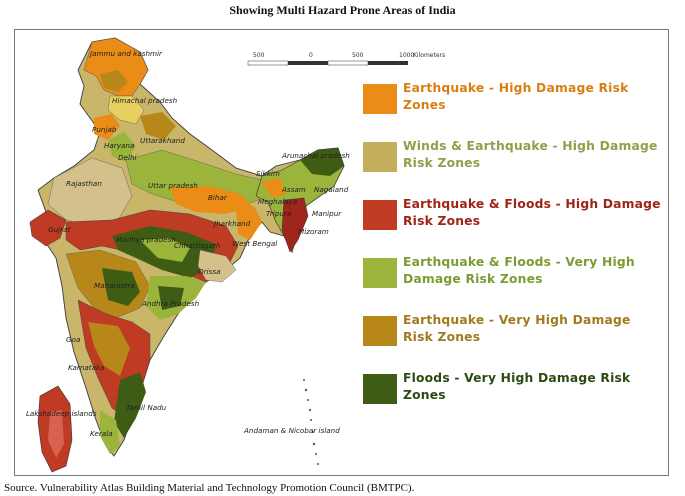 This screenshot has height=496, width=685. I want to click on label-wb: West Bengal, so click(254, 243).